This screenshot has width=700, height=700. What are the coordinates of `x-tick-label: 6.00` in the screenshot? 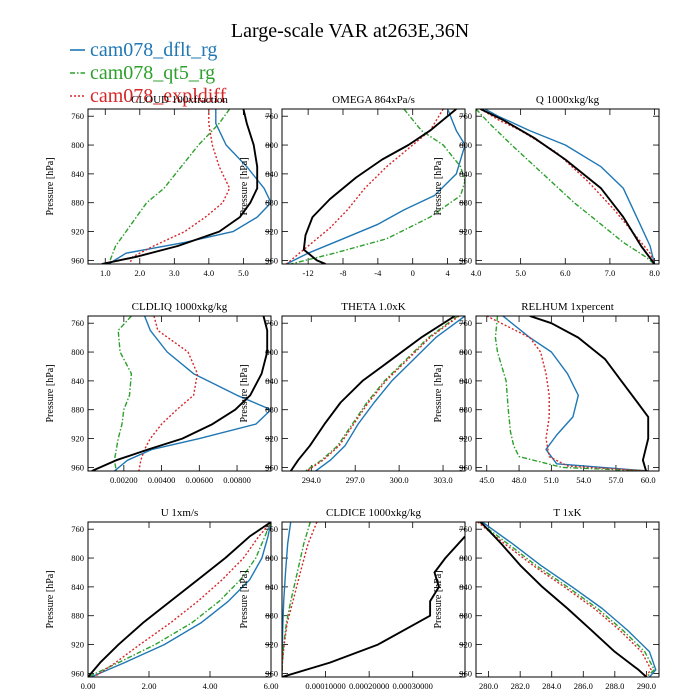 It's located at (271, 686).